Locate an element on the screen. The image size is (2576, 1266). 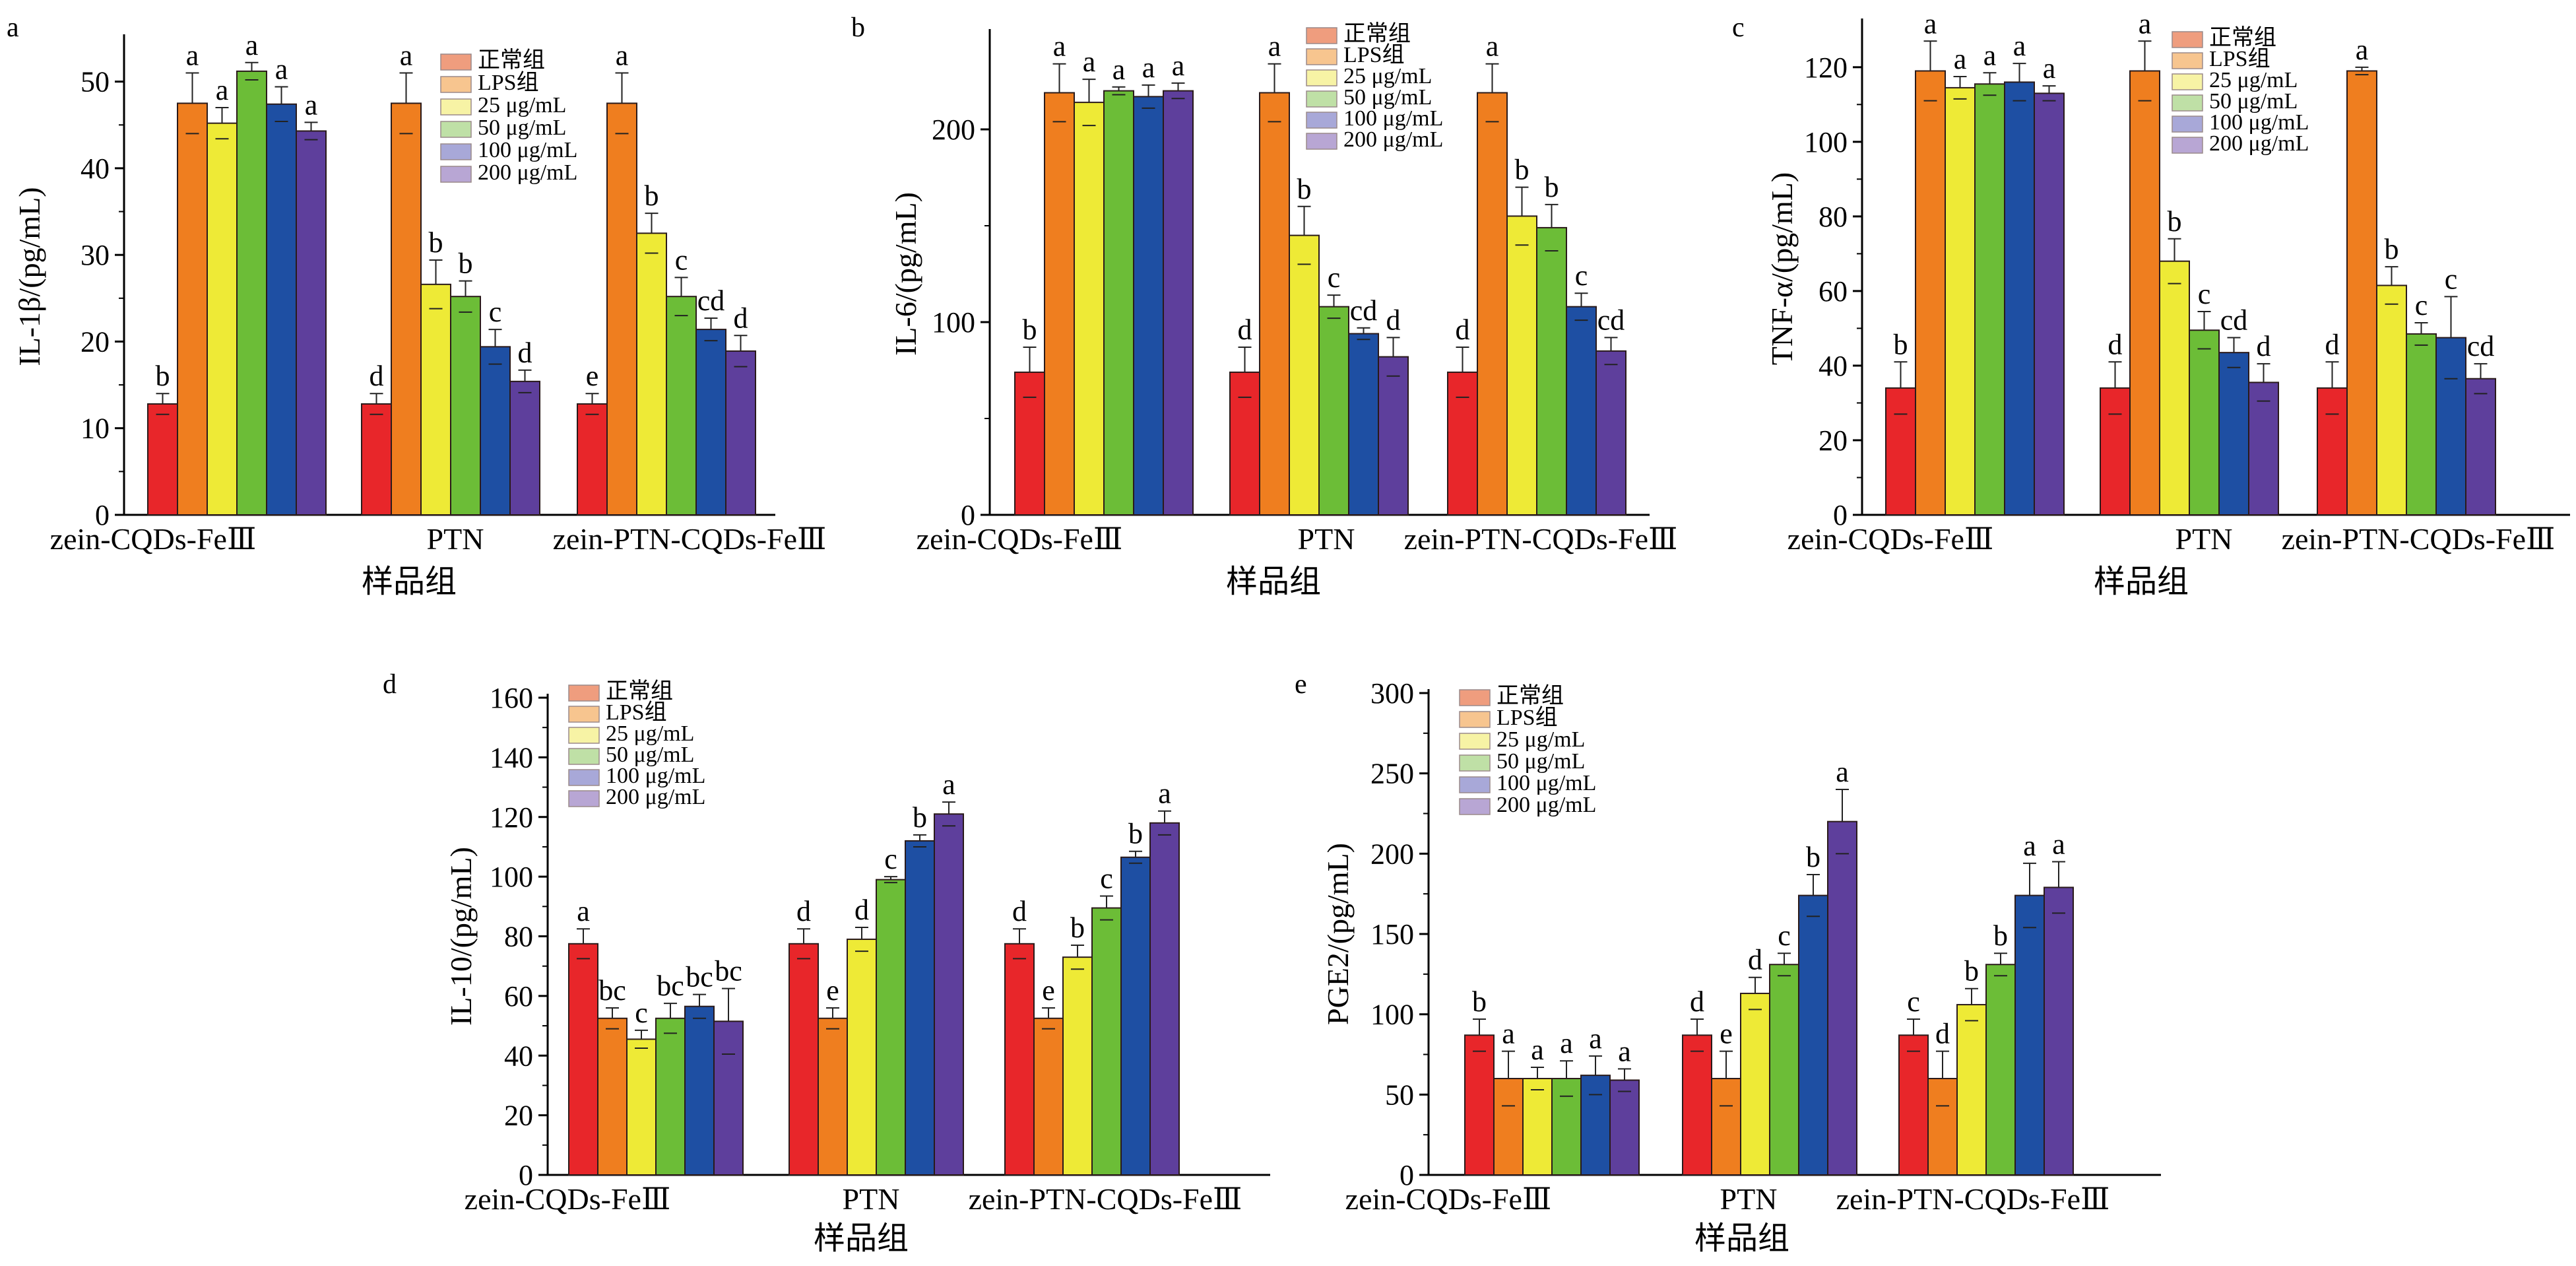
y-tick-label: 30 is located at coordinates (95, 255).